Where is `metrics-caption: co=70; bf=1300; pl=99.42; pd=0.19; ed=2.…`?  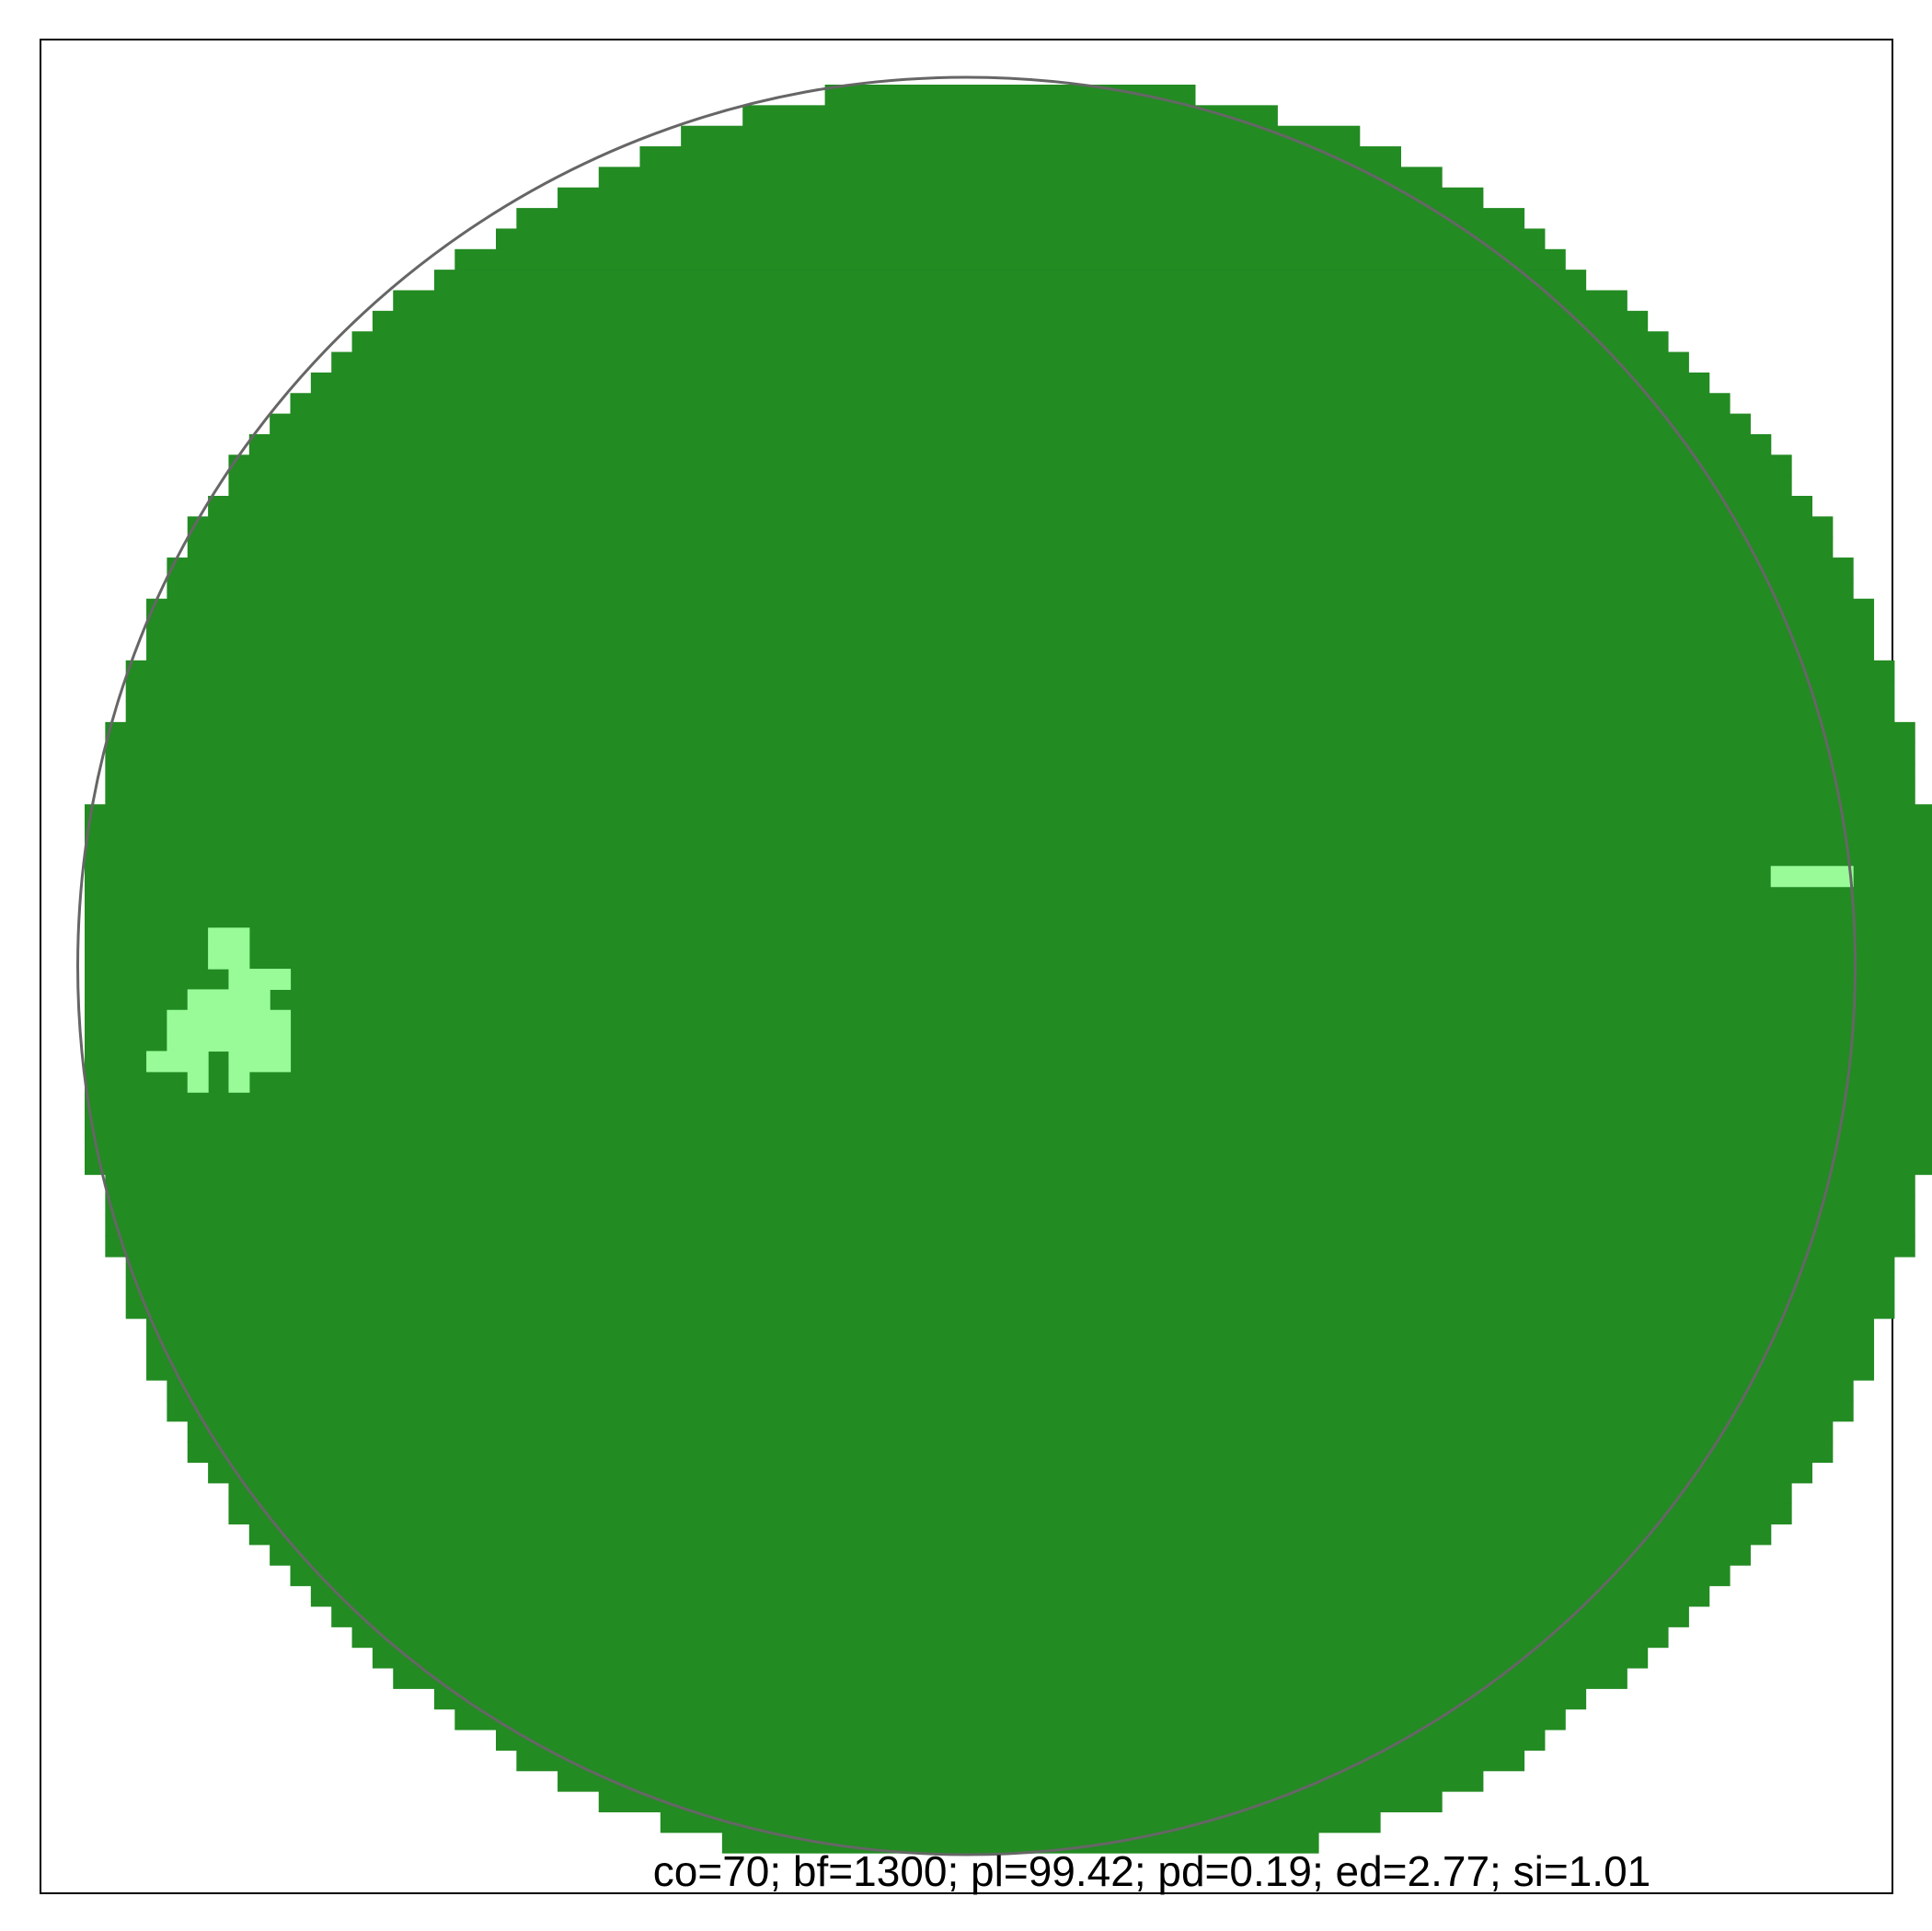 metrics-caption: co=70; bf=1300; pl=99.42; pd=0.19; ed=2.… is located at coordinates (1151, 1871).